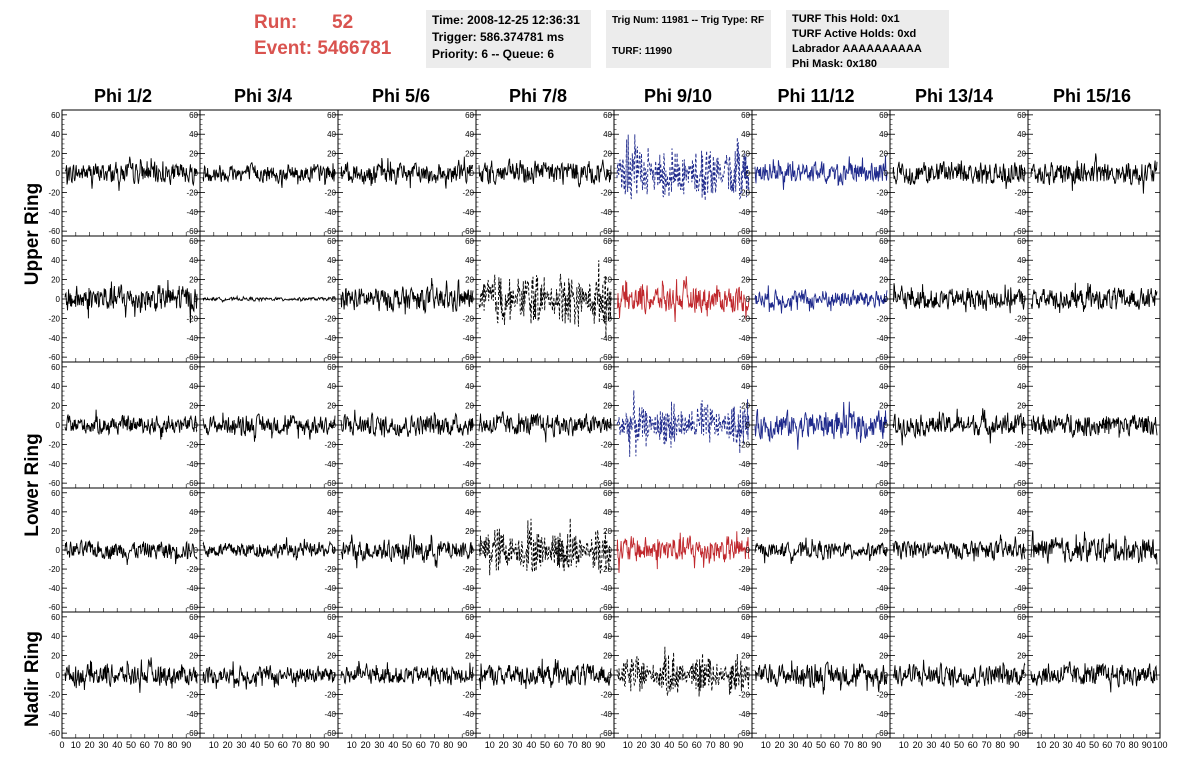 The width and height of the screenshot is (1196, 772). What do you see at coordinates (498, 37) in the screenshot?
I see `trigger-text: Trigger: 586.374781 ms` at bounding box center [498, 37].